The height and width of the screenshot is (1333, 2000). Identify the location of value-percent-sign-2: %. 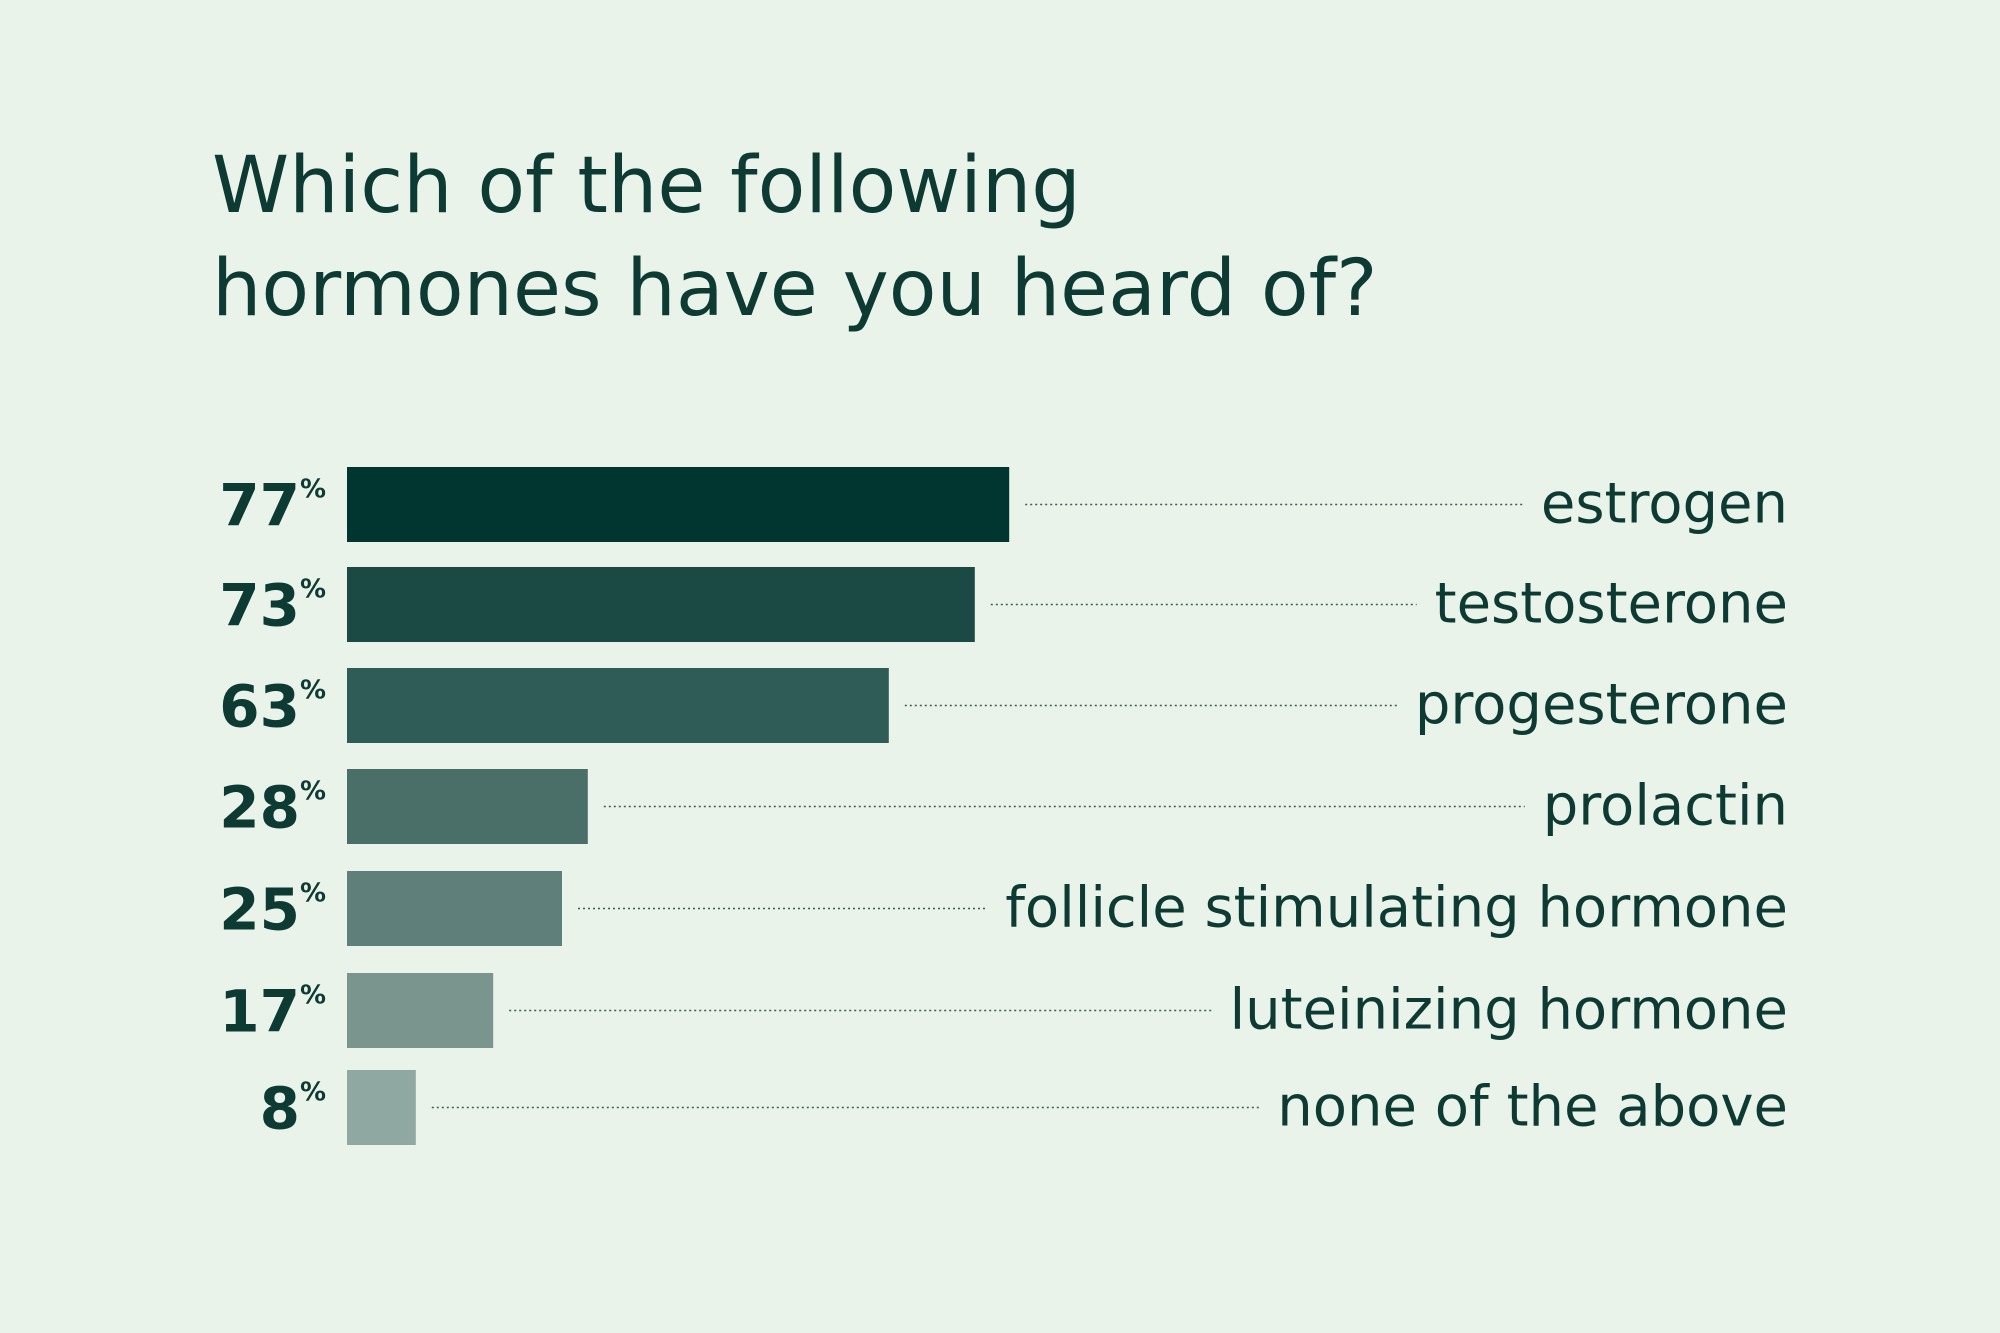
(313, 691).